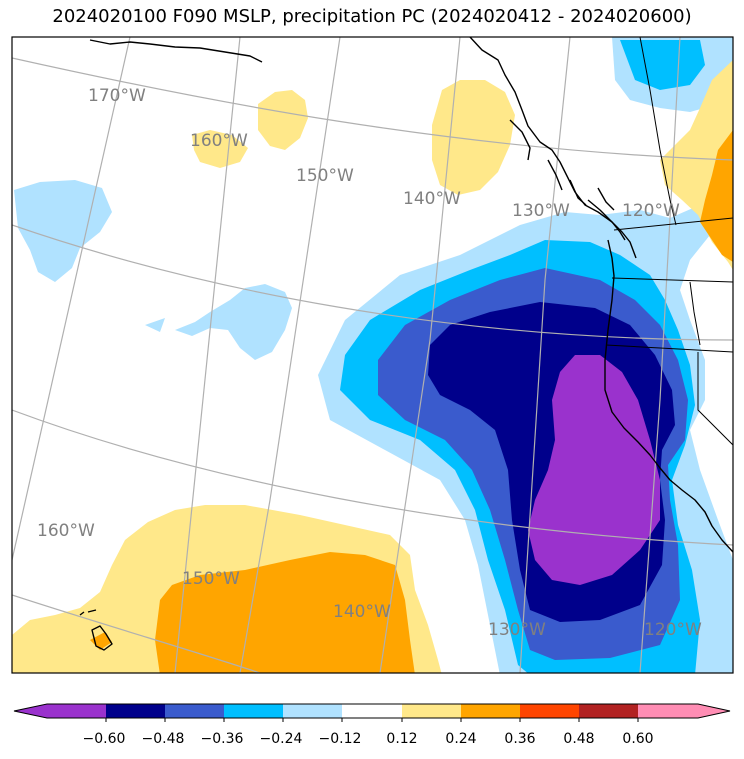 The width and height of the screenshot is (744, 759). What do you see at coordinates (716, 196) in the screenshot?
I see `field-pos-024-east` at bounding box center [716, 196].